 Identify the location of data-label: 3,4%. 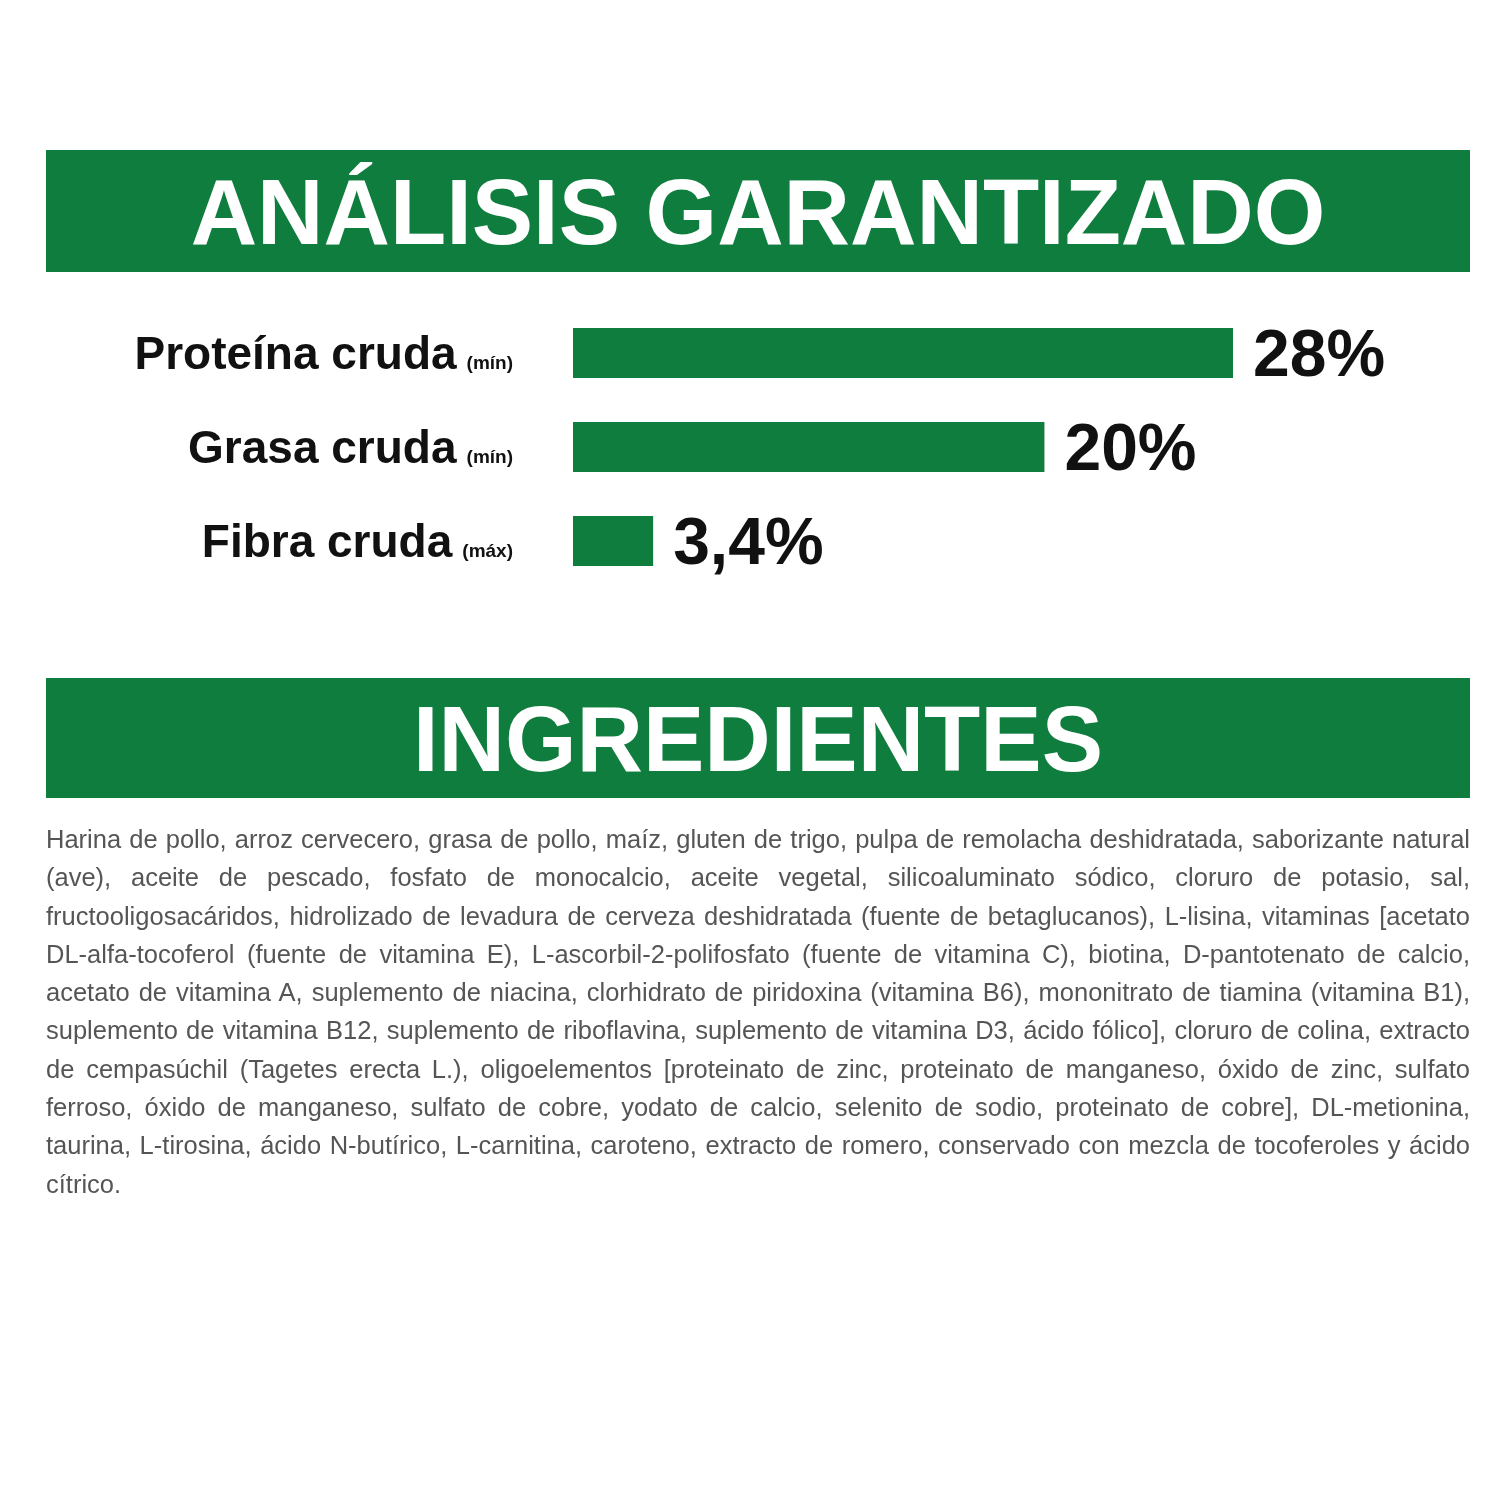
(748, 541).